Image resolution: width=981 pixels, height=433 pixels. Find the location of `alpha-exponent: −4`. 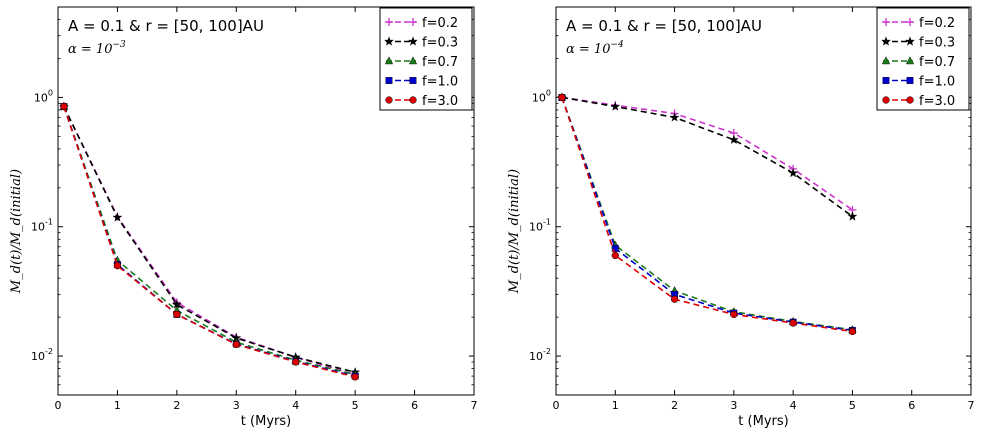

alpha-exponent: −4 is located at coordinates (617, 45).